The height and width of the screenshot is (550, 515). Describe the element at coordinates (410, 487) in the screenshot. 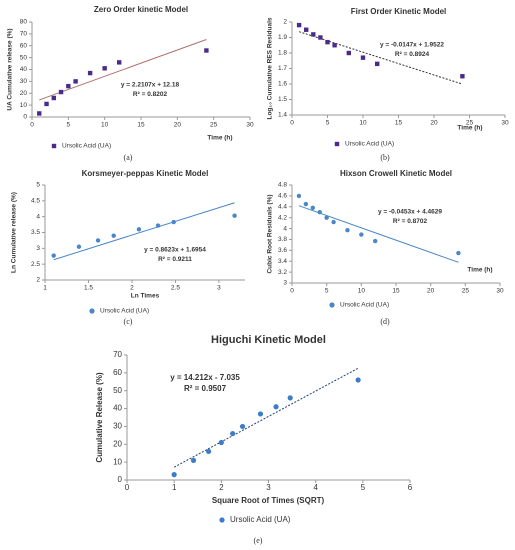

I see `x-tick-label: 6` at that location.